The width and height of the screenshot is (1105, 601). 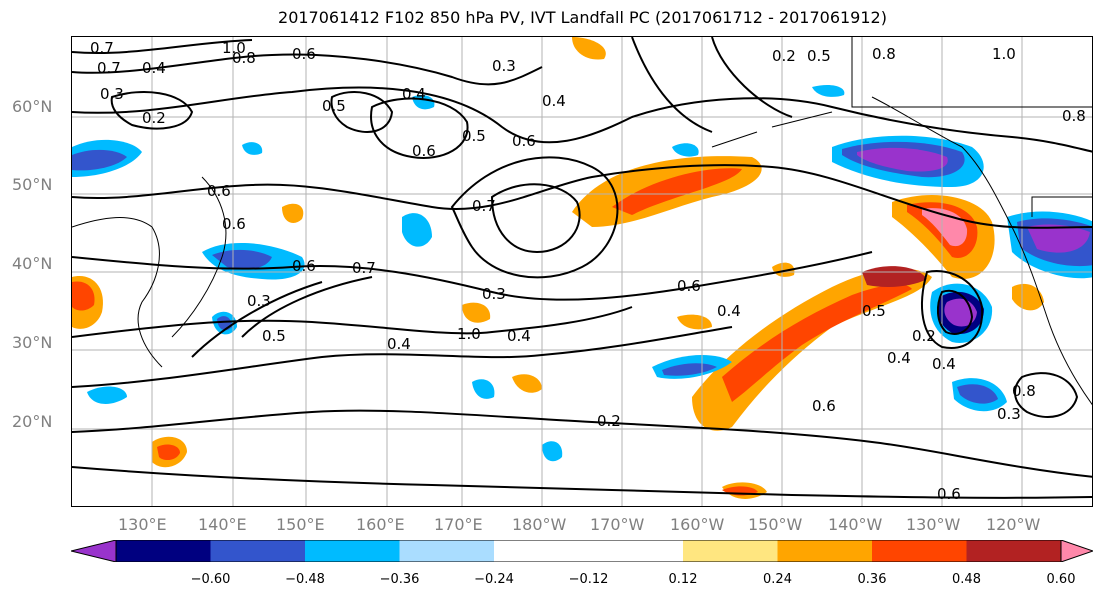 What do you see at coordinates (32, 106) in the screenshot?
I see `latitude-label: 60°N` at bounding box center [32, 106].